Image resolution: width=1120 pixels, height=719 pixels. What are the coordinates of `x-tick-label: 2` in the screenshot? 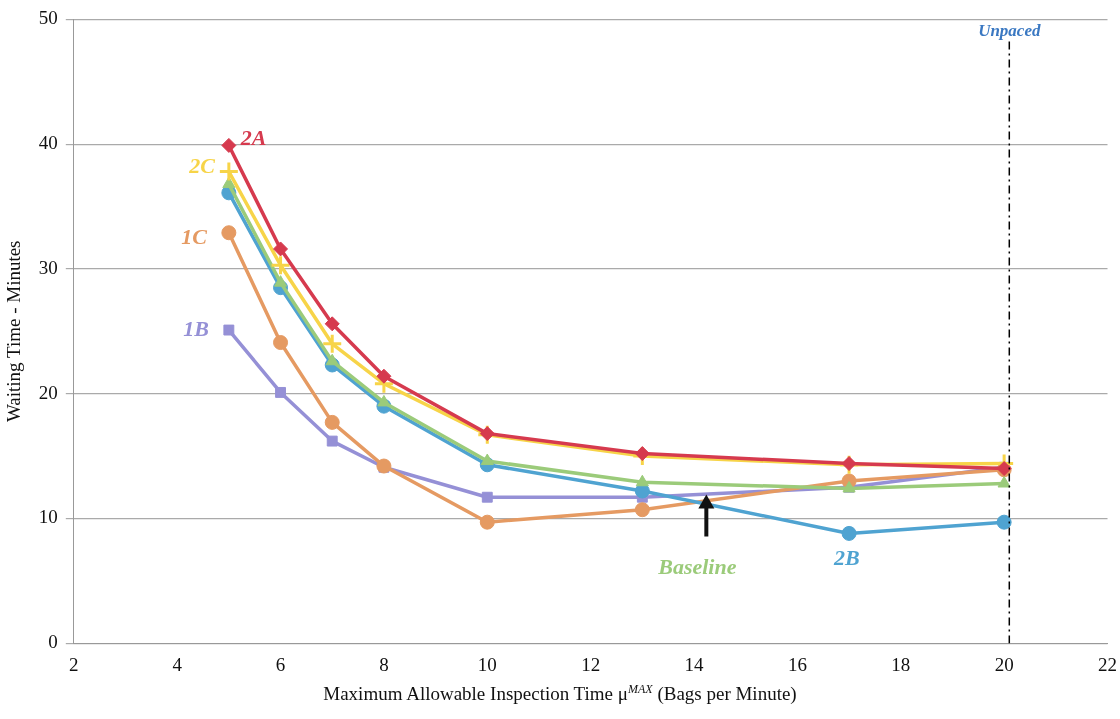 It's located at (74, 664).